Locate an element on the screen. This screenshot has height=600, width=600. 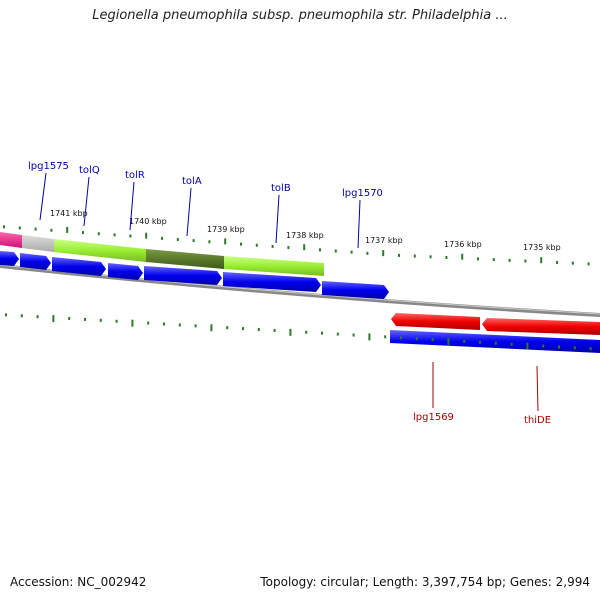
gene-labels-top: lpg1575 tolQ tolR tolA tolB lpg1570 is located at coordinates (205, 205).